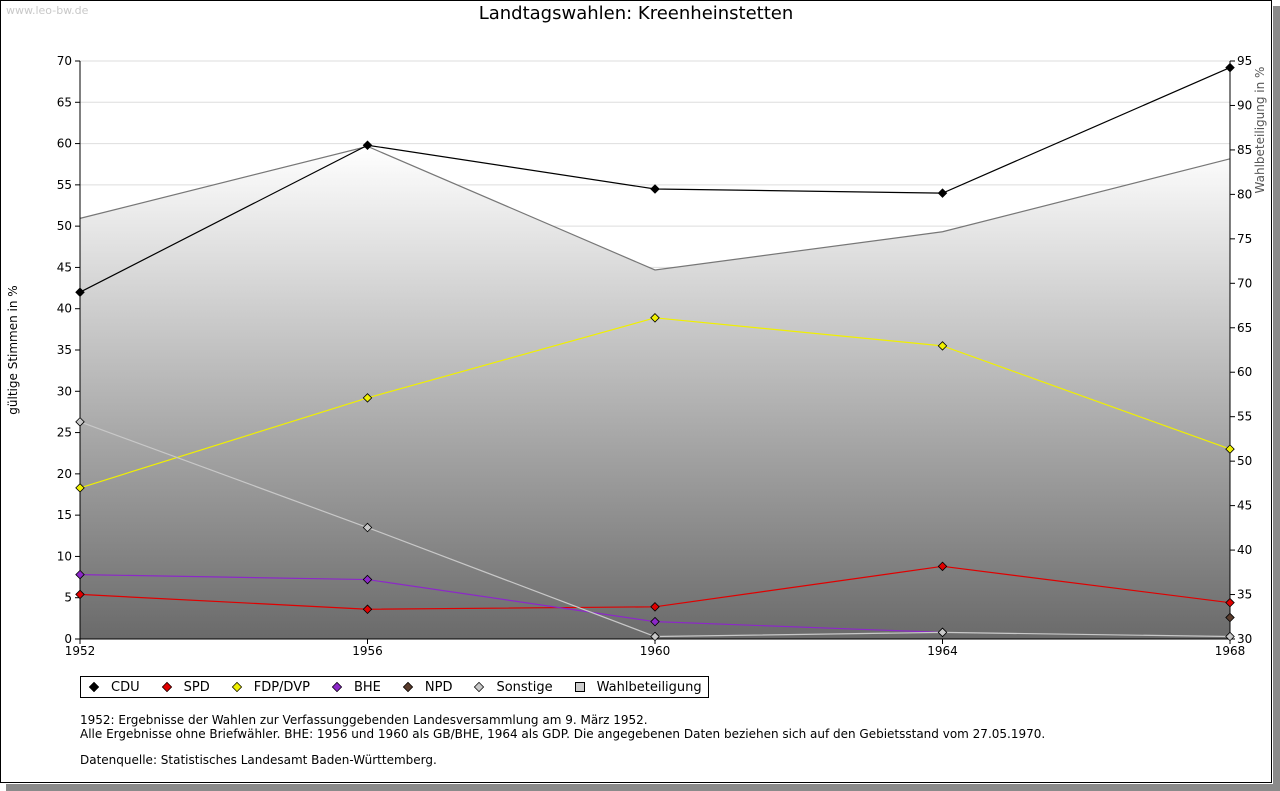  Describe the element at coordinates (942, 651) in the screenshot. I see `x-tick-label: 1964` at that location.